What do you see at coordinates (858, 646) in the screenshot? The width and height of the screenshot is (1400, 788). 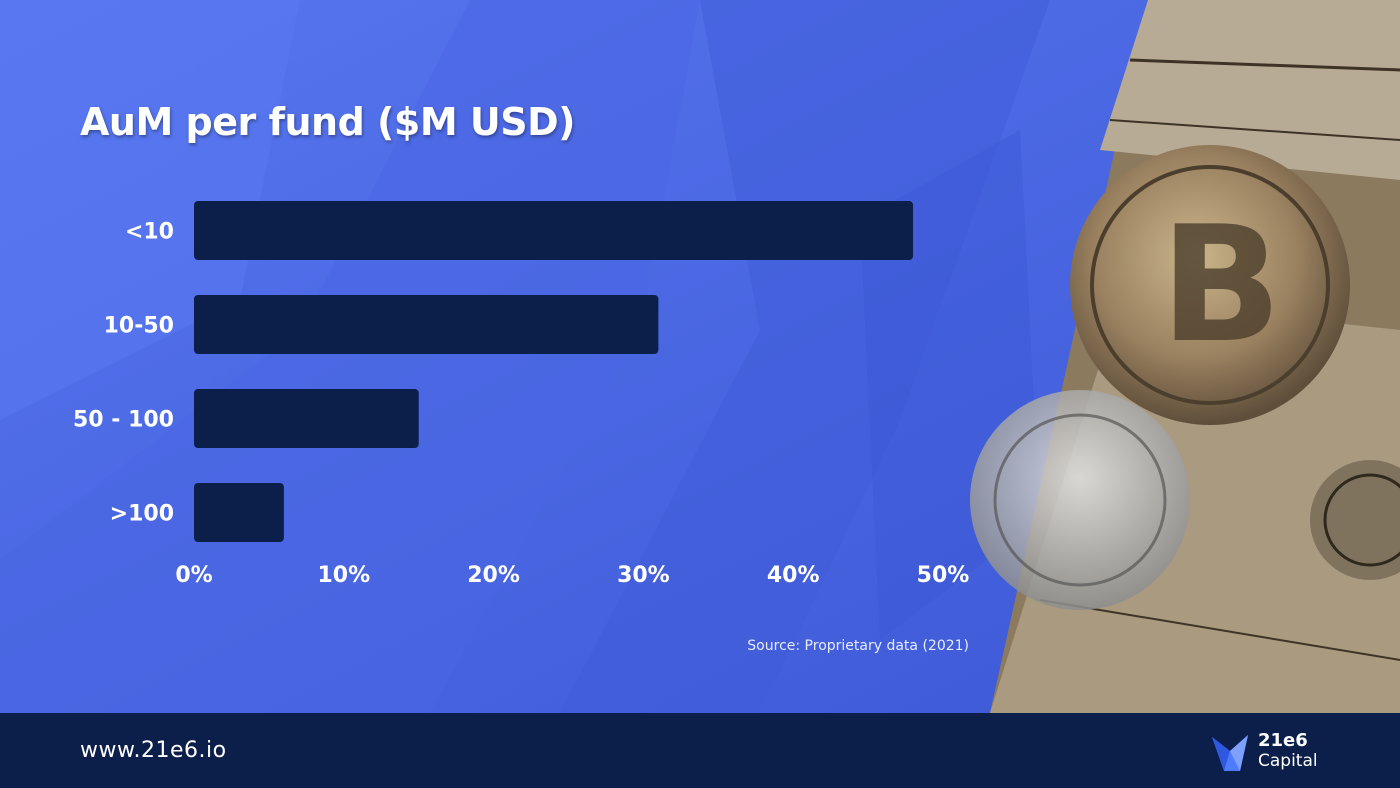 I see `source-note: Source: Proprietary data (2021)` at bounding box center [858, 646].